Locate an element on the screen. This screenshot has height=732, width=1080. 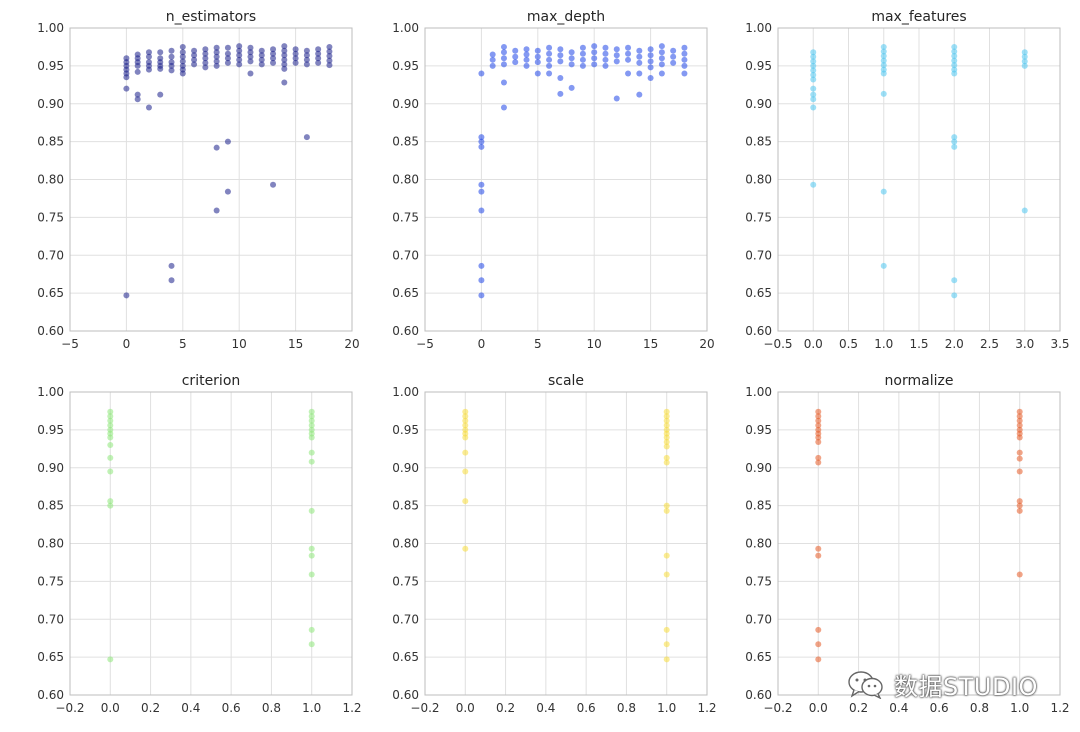
x-tick-label: 1.0 is located at coordinates (666, 708).